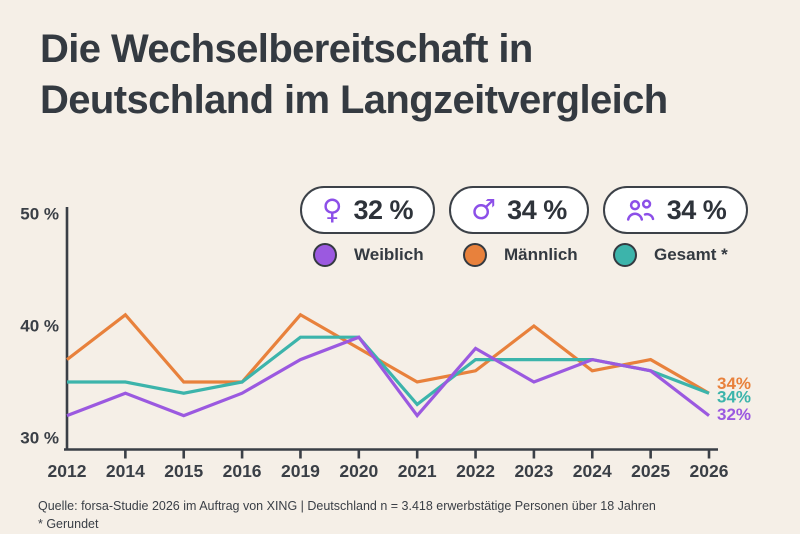 The image size is (800, 534). I want to click on legend-keys: Weiblich Männlich Gesamt *, so click(514, 255).